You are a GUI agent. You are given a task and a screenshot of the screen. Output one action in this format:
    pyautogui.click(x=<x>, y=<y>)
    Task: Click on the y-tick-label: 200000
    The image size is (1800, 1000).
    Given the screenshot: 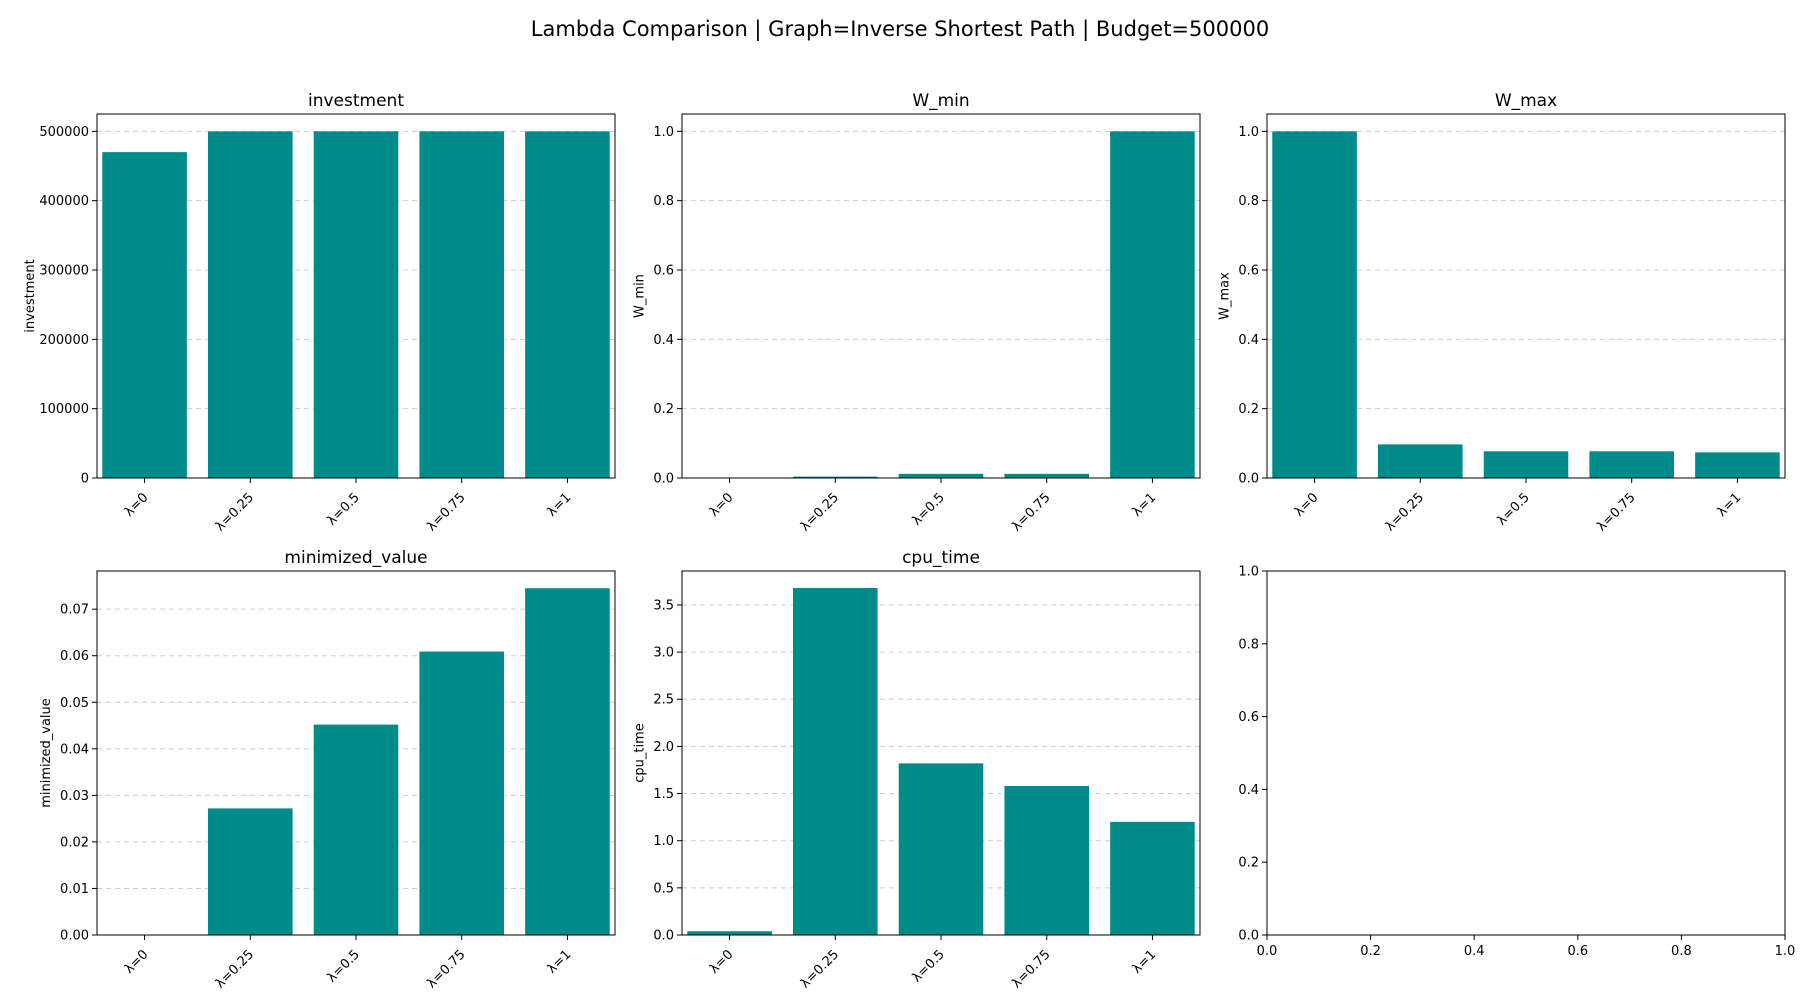 What is the action you would take?
    pyautogui.click(x=64, y=340)
    